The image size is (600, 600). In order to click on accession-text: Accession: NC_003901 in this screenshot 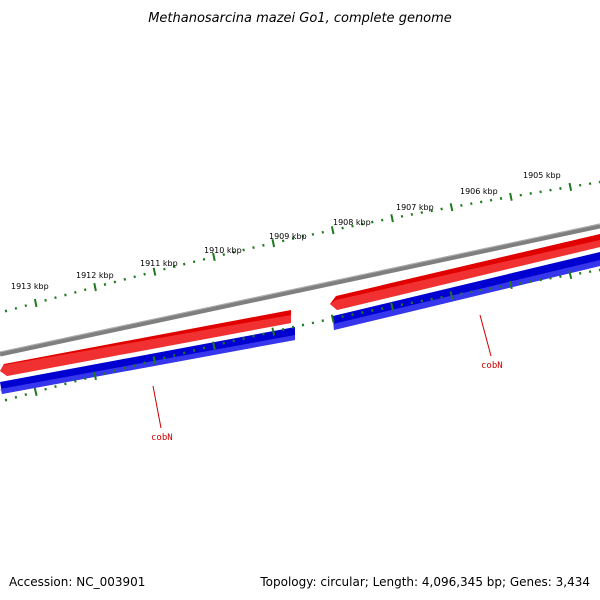, I will do `click(77, 582)`.